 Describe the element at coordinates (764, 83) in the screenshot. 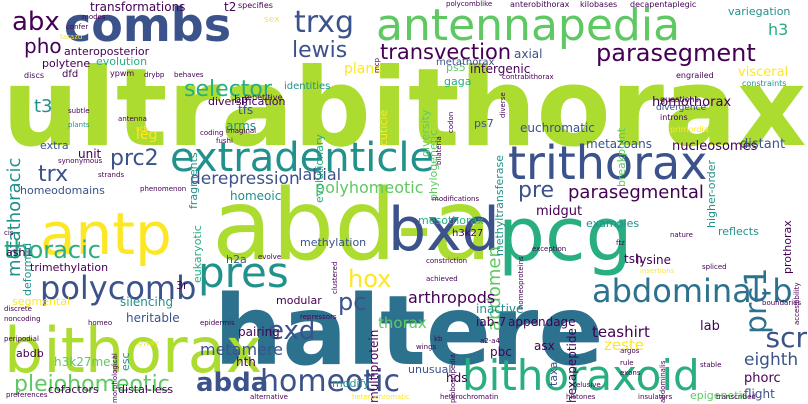

I see `word-constraints: constraints` at that location.